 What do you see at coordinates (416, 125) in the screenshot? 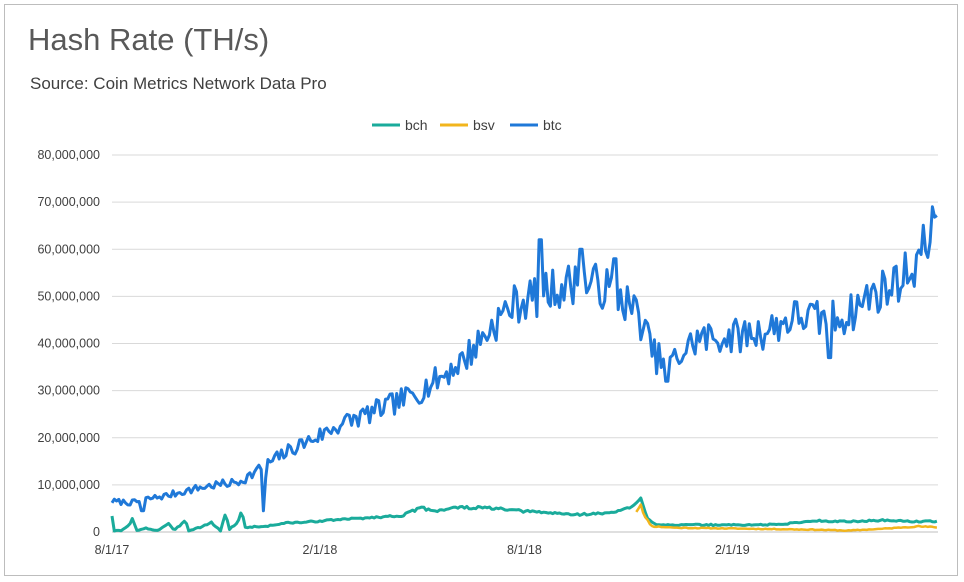
I see `legend-label: bch` at bounding box center [416, 125].